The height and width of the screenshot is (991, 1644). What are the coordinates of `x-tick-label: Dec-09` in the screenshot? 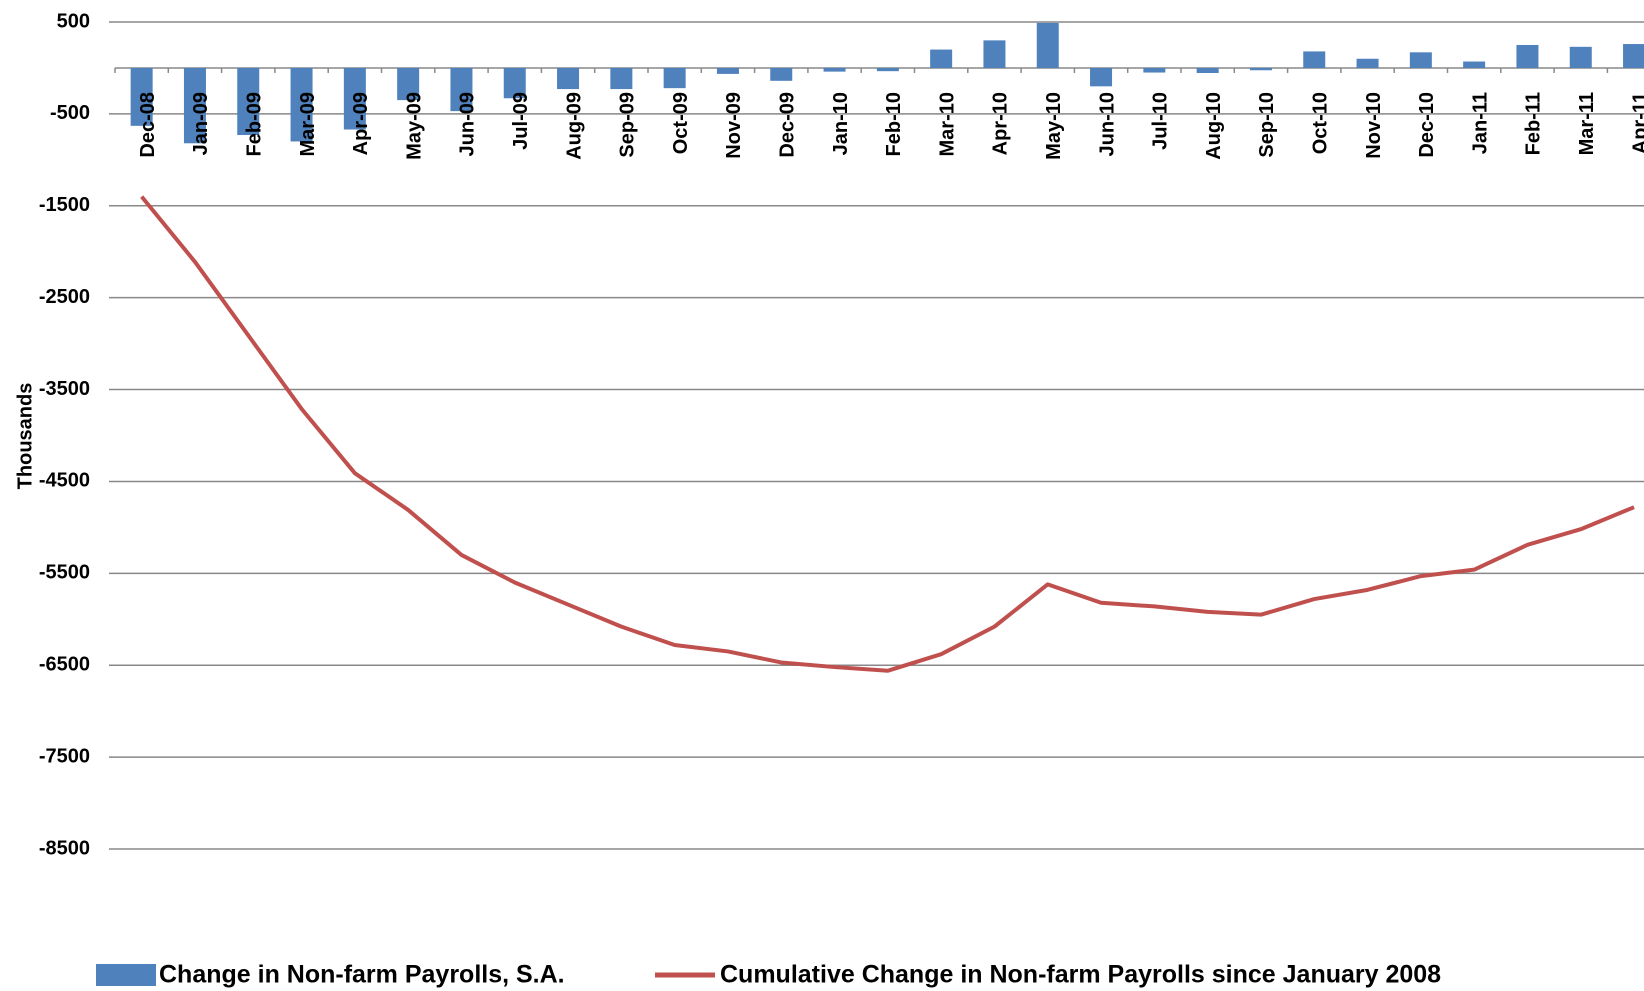 It's located at (788, 125).